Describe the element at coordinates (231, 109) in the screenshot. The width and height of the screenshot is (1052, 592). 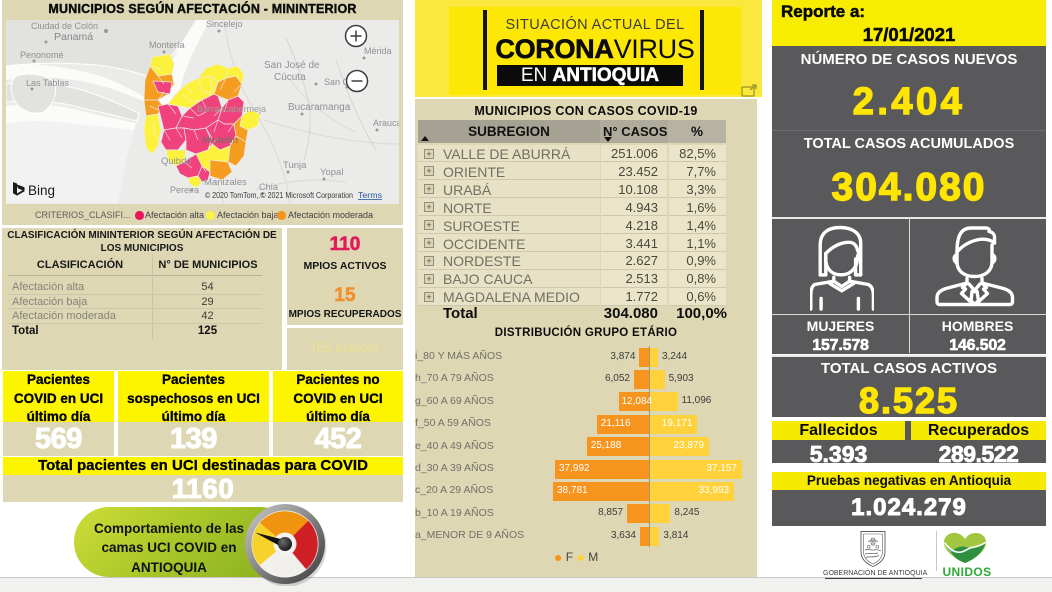
I see `svg-text: Barrancabermeja` at that location.